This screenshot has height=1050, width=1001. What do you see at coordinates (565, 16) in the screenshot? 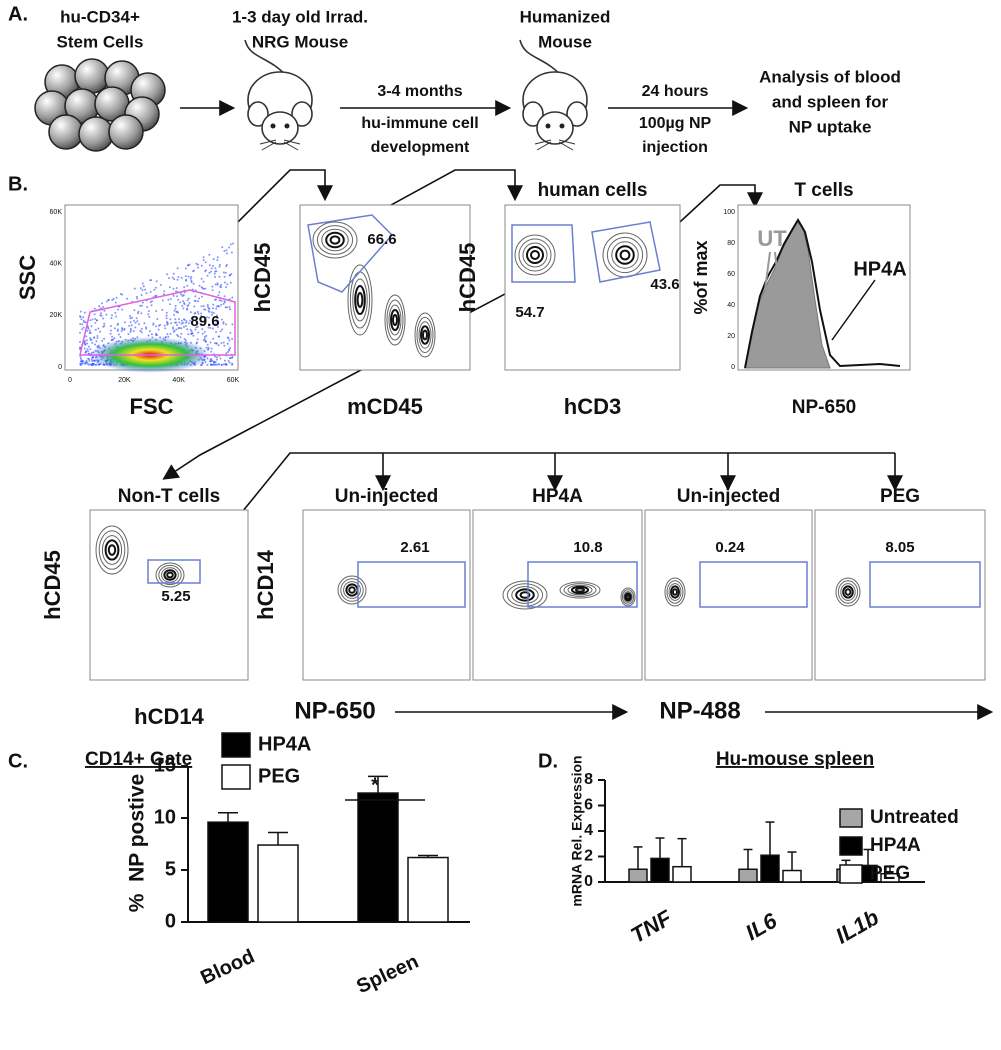
I see `step-text: Humanized` at bounding box center [565, 16].